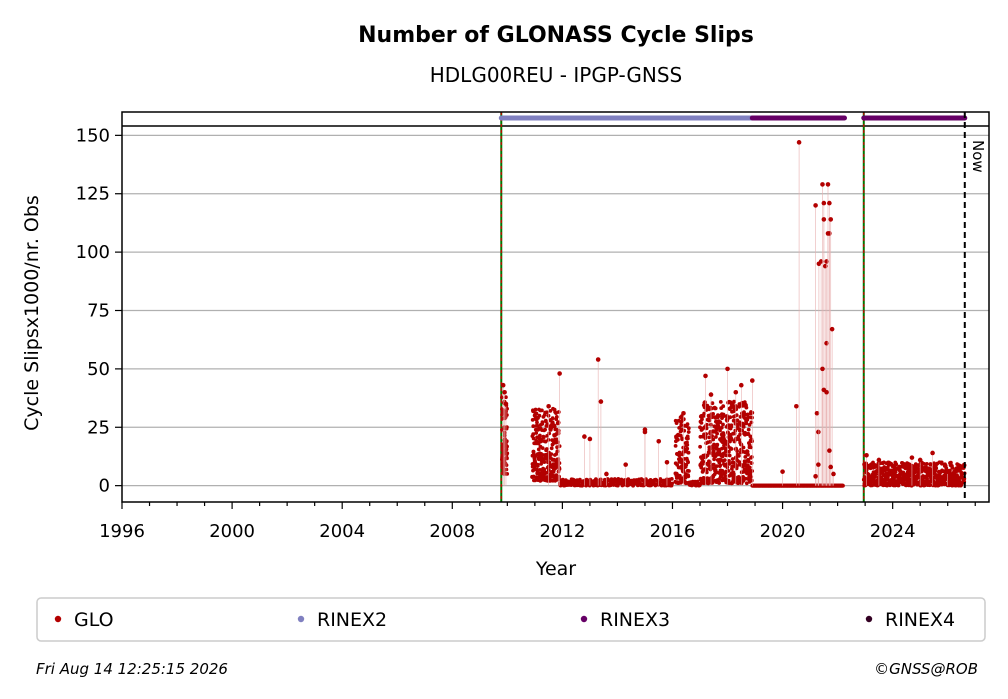  What do you see at coordinates (98, 427) in the screenshot?
I see `y-tick-label: 25` at bounding box center [98, 427].